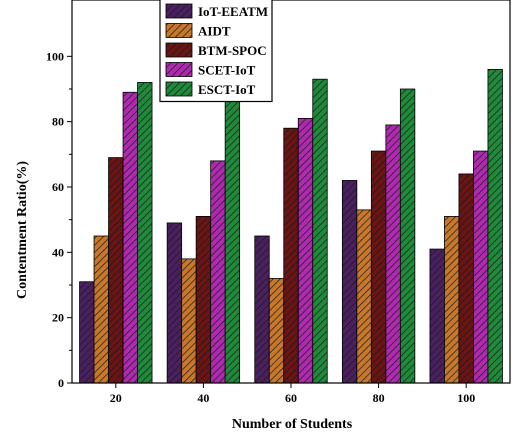  What do you see at coordinates (466, 398) in the screenshot?
I see `x-tick-label: 100` at bounding box center [466, 398].